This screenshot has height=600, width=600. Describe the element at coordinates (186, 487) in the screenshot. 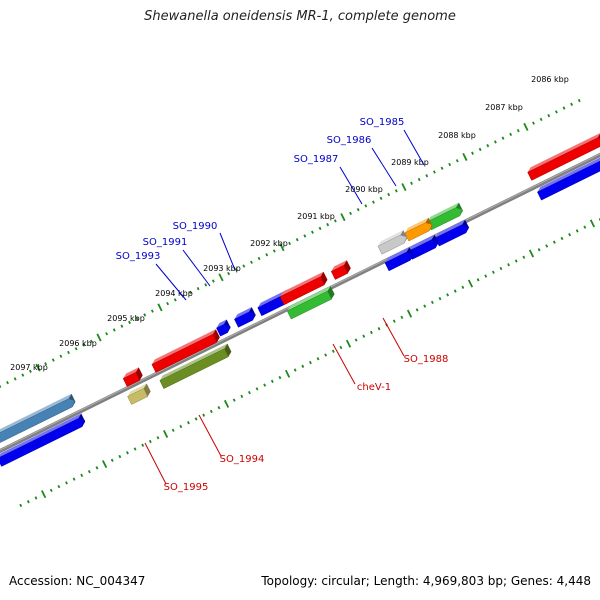

I see `gene-label: SO_1995` at that location.